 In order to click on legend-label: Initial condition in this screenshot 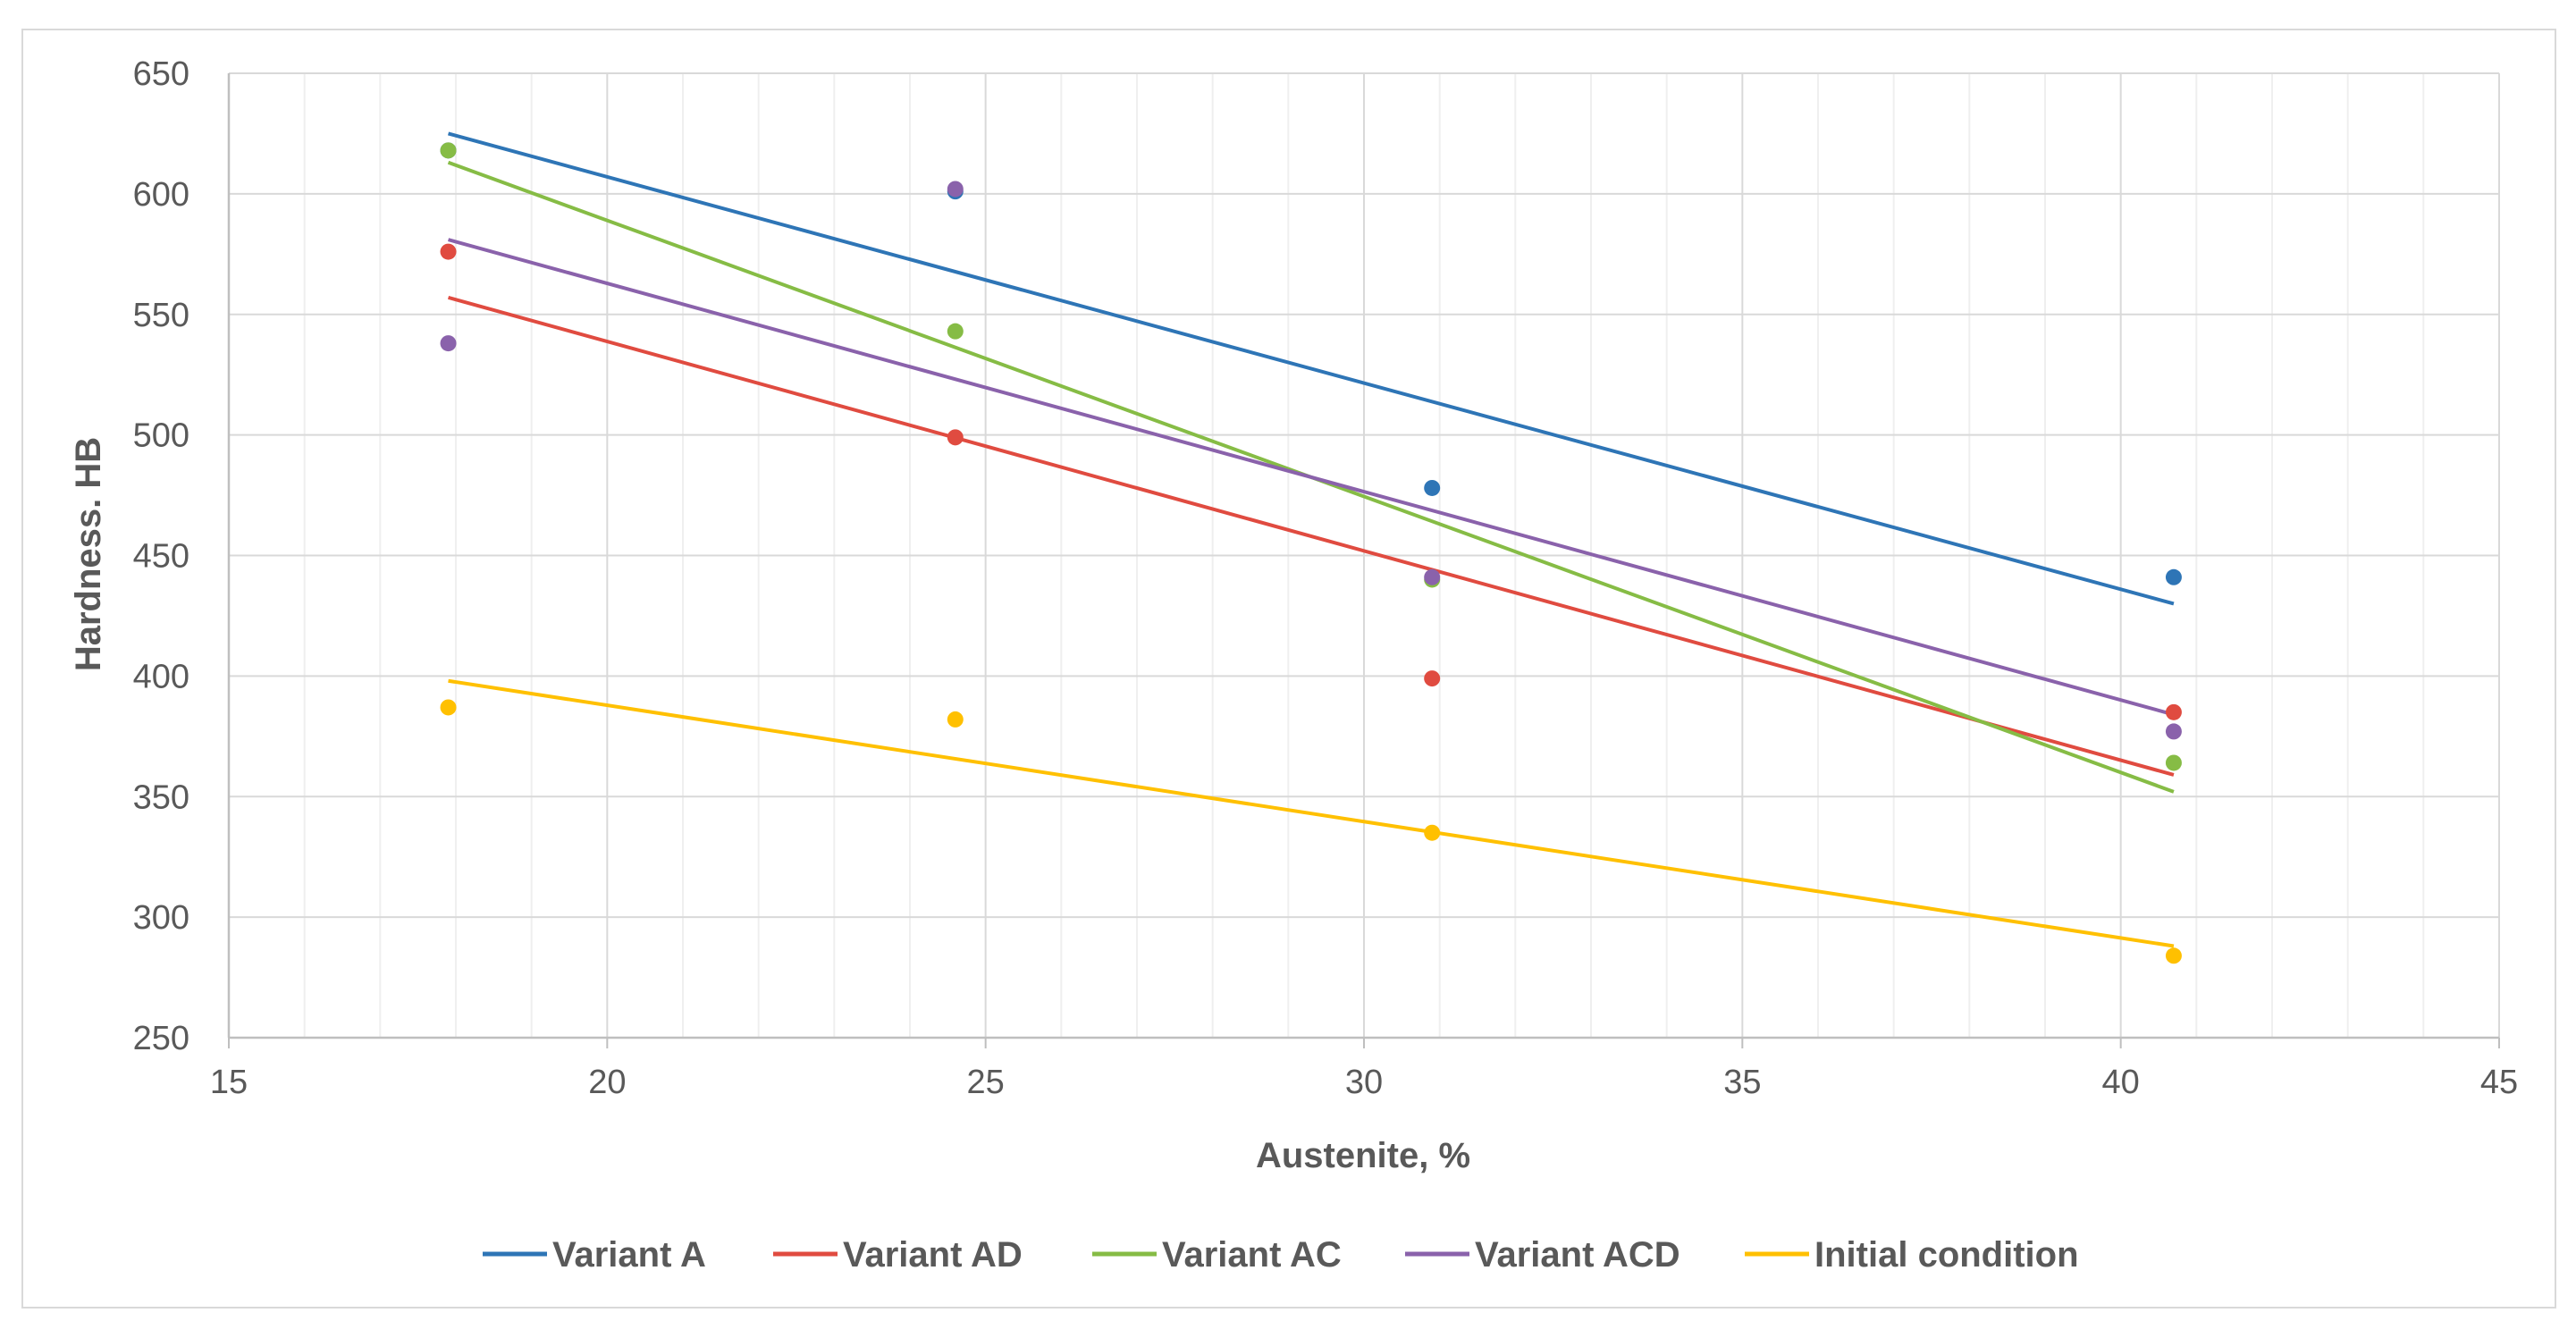, I will do `click(1947, 1255)`.